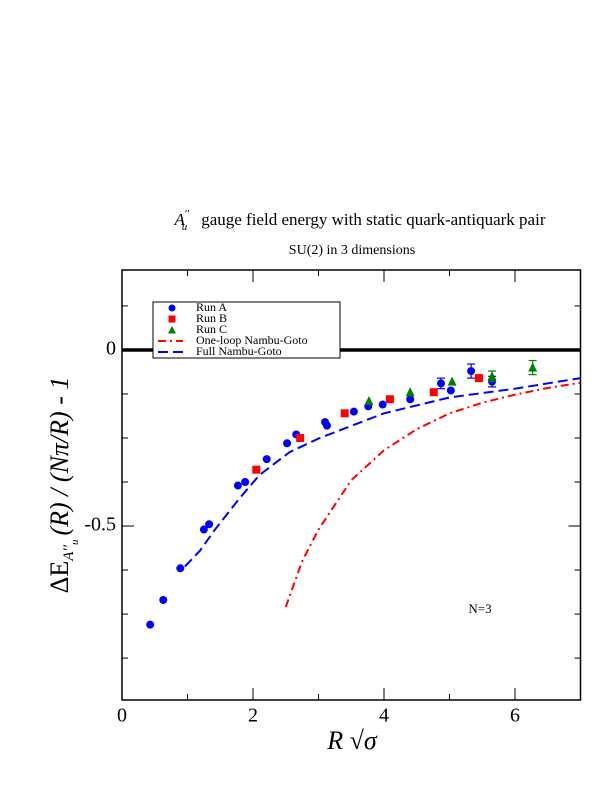  What do you see at coordinates (352, 250) in the screenshot?
I see `chart-subtitle: SU(2) in 3 dimensions` at bounding box center [352, 250].